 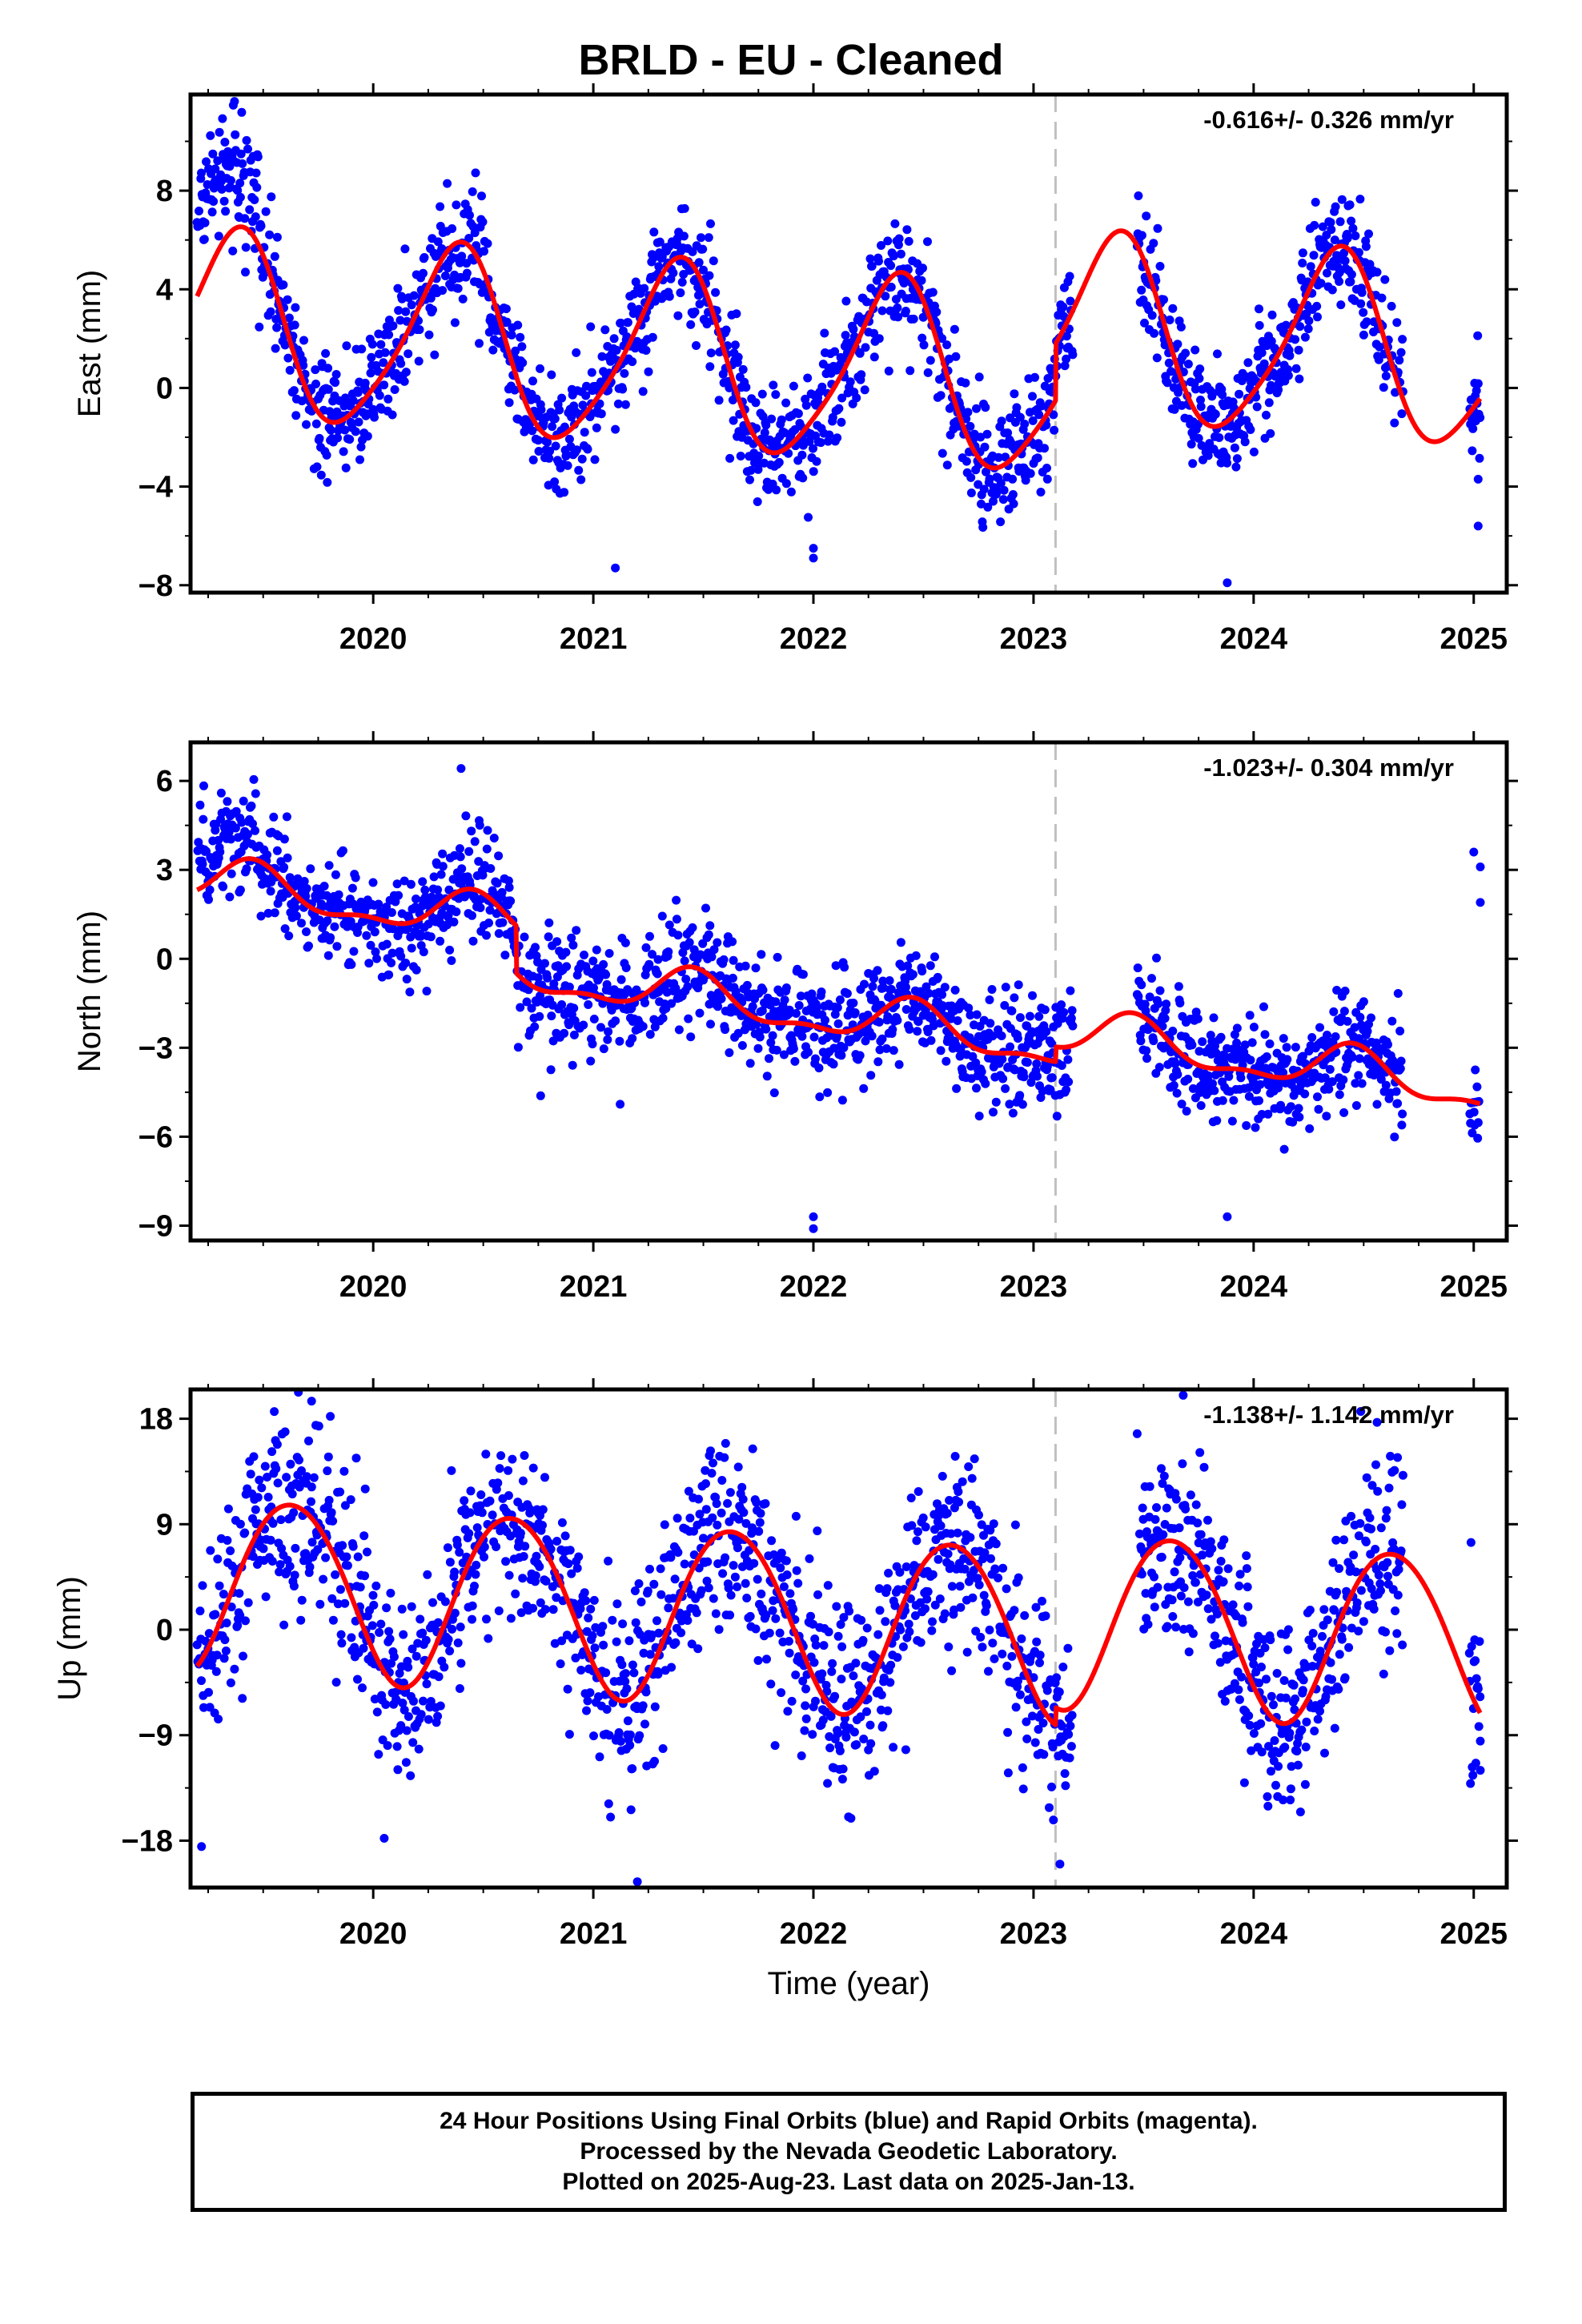 I want to click on y-tick-label: 0, so click(x=164, y=388).